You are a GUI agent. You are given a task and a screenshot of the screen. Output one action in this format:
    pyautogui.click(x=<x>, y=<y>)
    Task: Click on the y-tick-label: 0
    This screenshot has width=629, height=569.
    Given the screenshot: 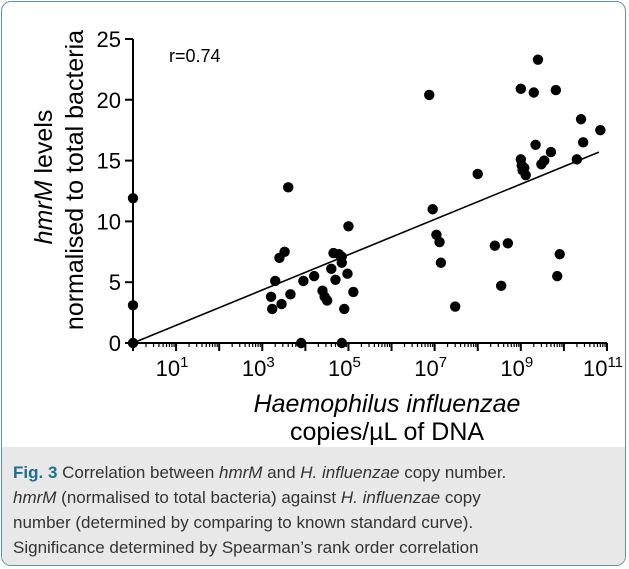 What is the action you would take?
    pyautogui.click(x=115, y=343)
    